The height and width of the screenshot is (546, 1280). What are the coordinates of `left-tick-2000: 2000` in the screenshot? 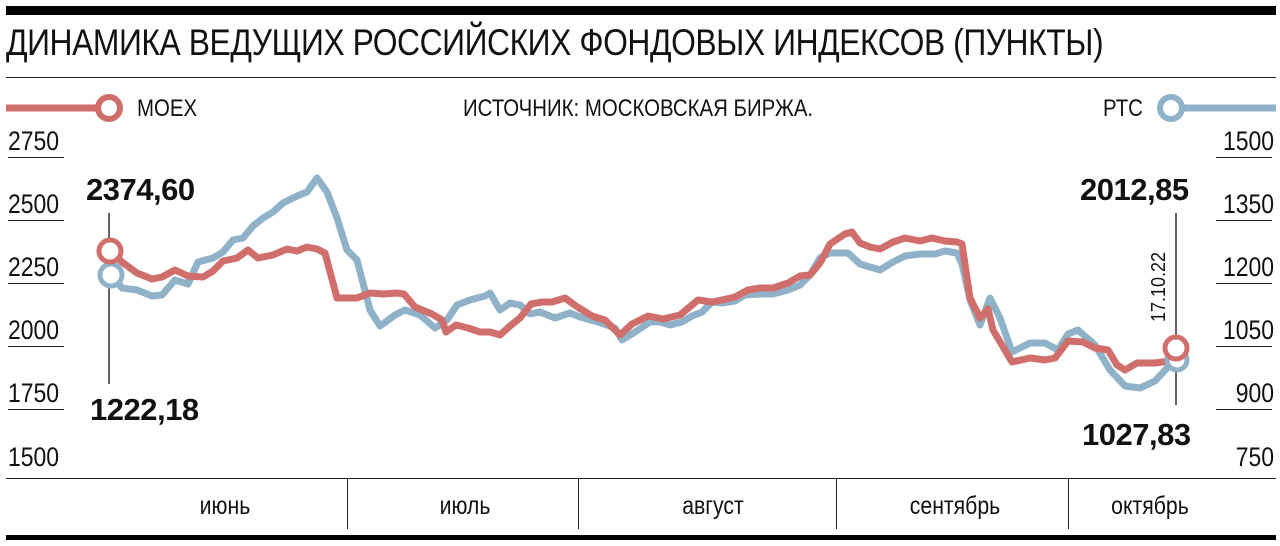 It's located at (34, 330).